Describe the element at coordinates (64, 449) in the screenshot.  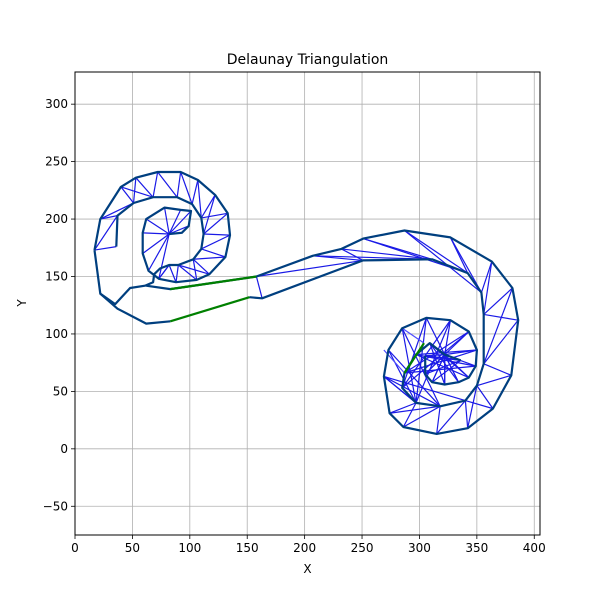
I see `y-tick-label: 0` at that location.